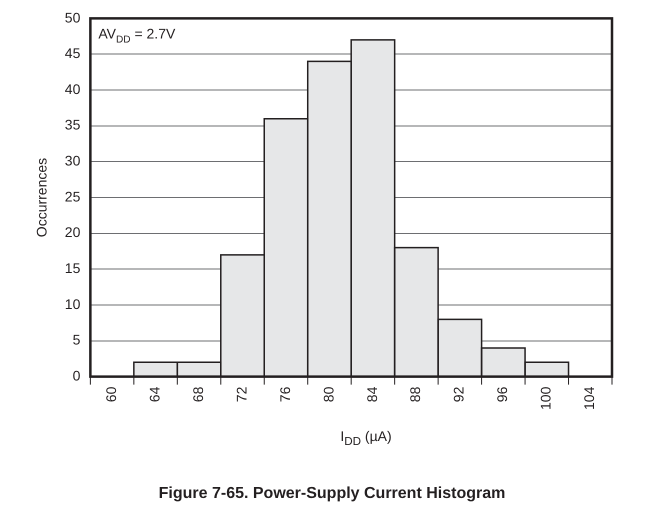 Image resolution: width=664 pixels, height=518 pixels. Describe the element at coordinates (458, 394) in the screenshot. I see `x-tick-label: 92` at that location.